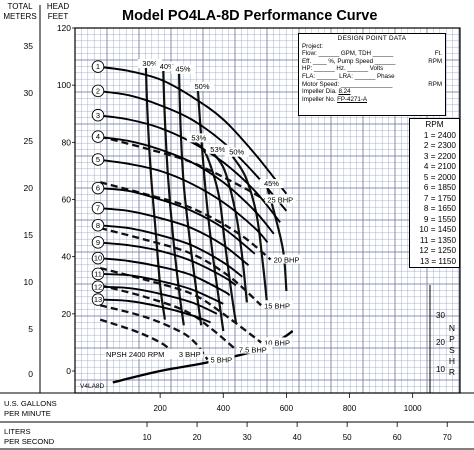 The image size is (474, 450). I want to click on curve-code-label: V4LA8D, so click(92, 386).